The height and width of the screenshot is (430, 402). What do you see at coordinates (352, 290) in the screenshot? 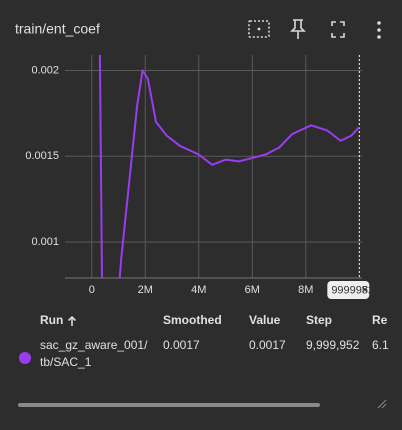
I see `cursor-label: 9999952` at bounding box center [352, 290].